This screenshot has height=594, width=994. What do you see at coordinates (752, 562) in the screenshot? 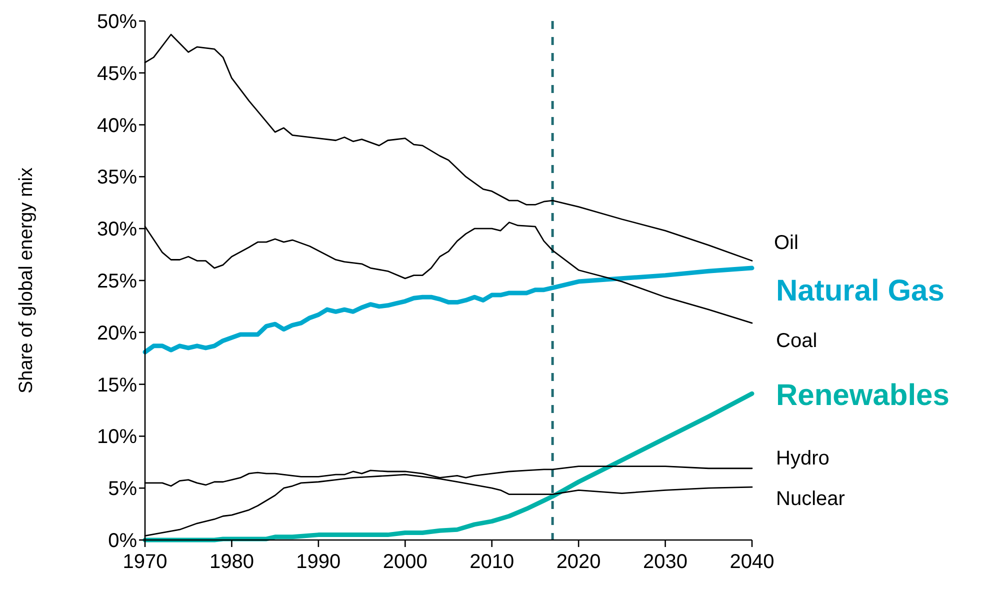
I see `x-tick-label: 2040` at bounding box center [752, 562].